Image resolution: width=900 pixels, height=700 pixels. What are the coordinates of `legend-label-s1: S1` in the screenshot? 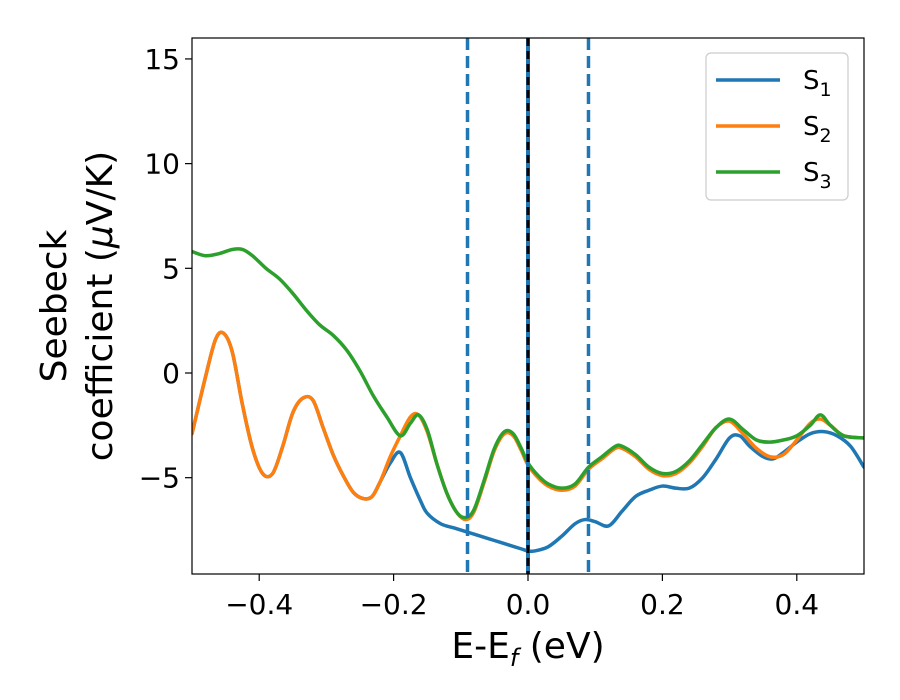 It's located at (817, 83).